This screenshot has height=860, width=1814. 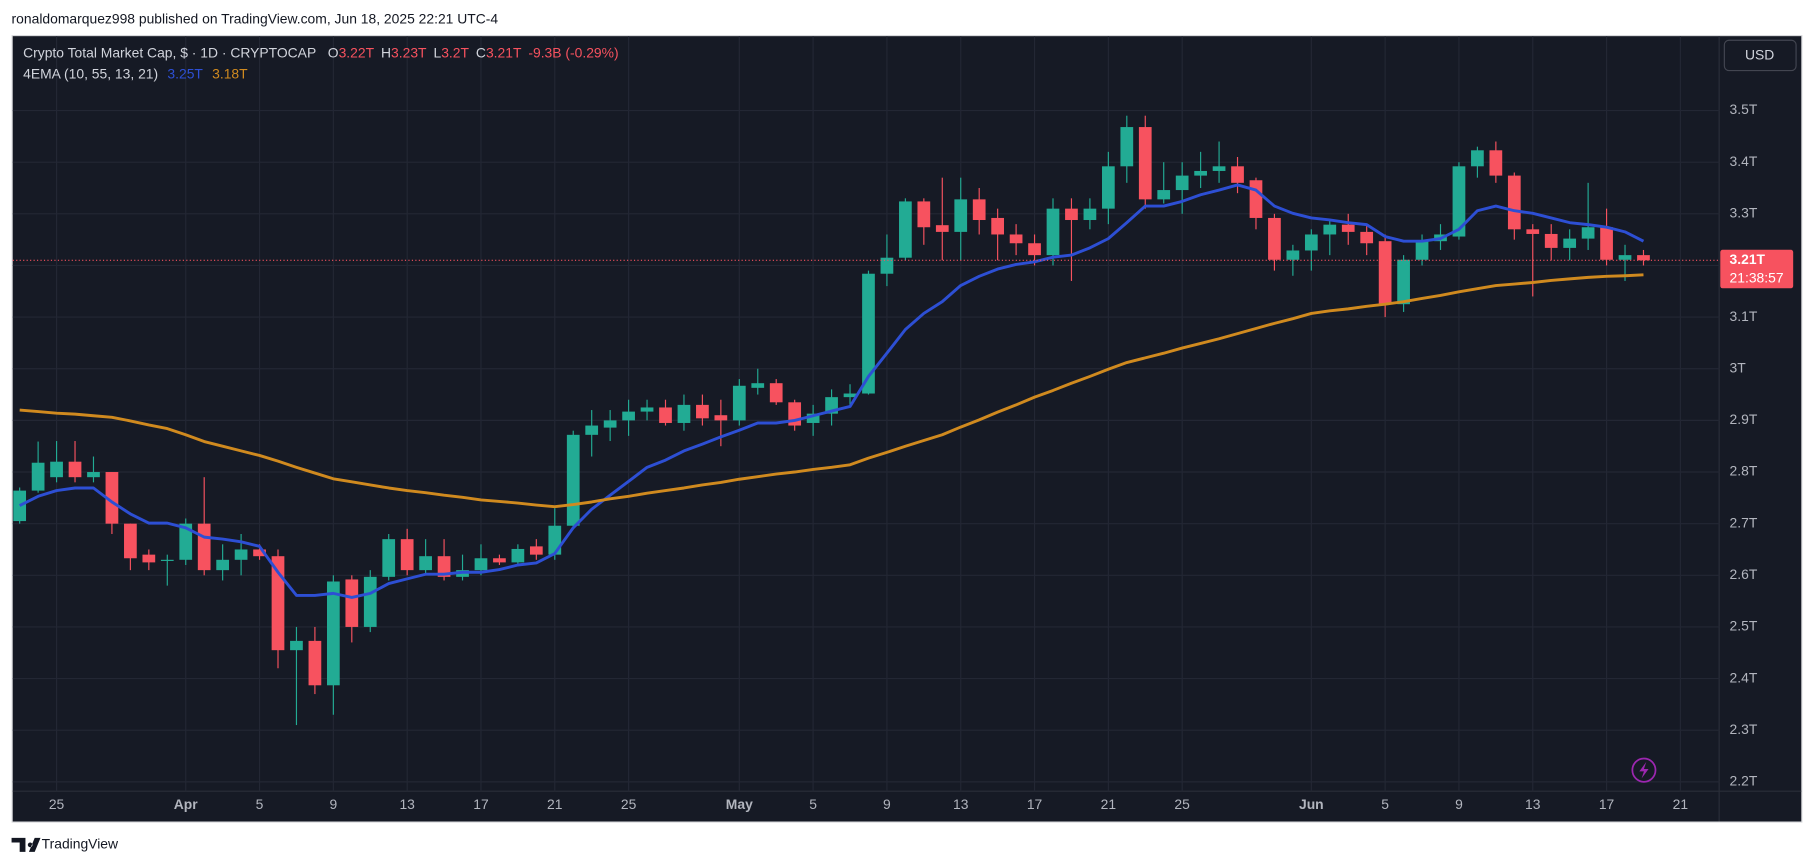 What do you see at coordinates (1748, 259) in the screenshot?
I see `price-label: 3.21T` at bounding box center [1748, 259].